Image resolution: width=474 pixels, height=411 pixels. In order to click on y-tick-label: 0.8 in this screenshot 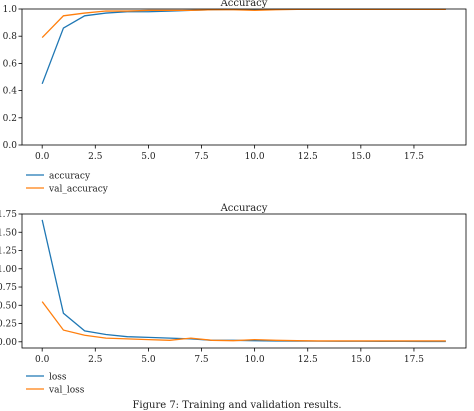, I will do `click(10, 37)`.